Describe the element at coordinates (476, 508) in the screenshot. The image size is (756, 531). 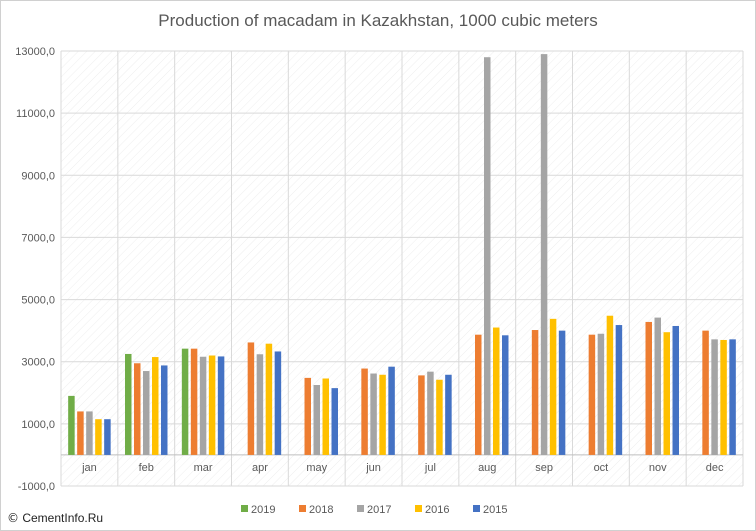
I see `legend-swatch-2015` at that location.